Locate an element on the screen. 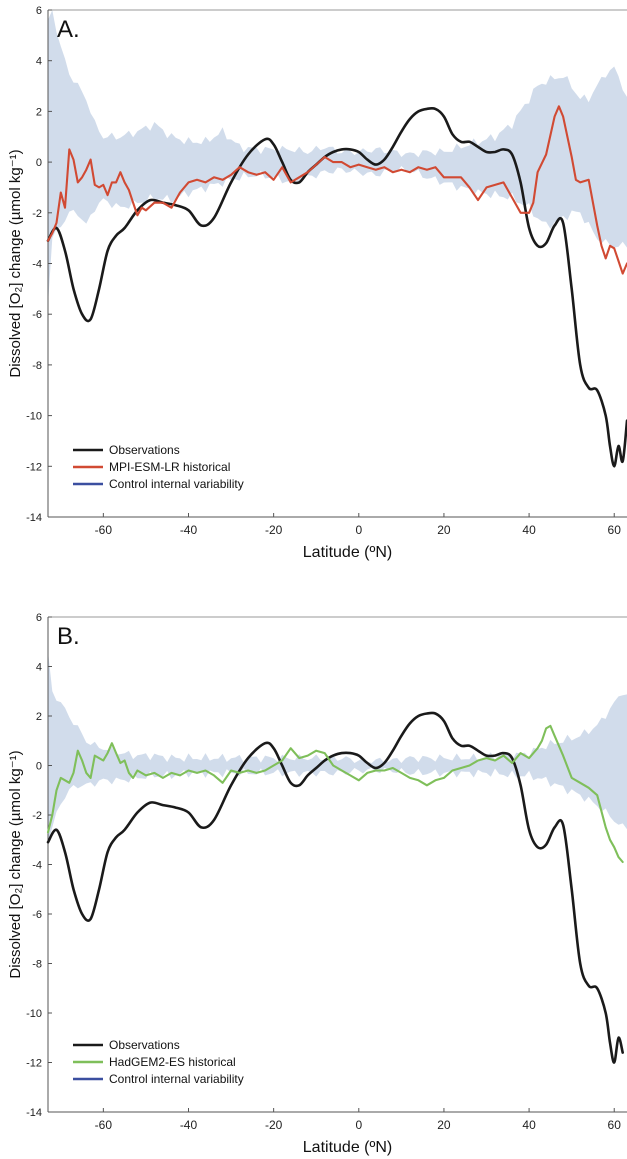 The width and height of the screenshot is (627, 1159). panel-label: B. is located at coordinates (68, 636).